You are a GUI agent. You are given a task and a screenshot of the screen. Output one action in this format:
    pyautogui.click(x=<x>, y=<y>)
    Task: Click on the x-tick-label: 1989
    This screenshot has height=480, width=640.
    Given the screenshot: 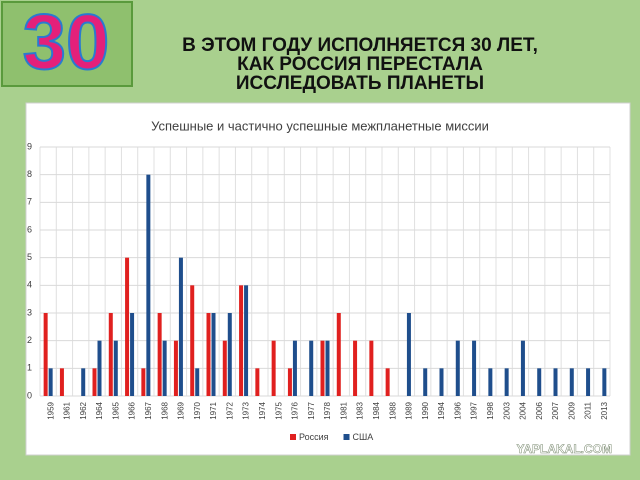 What is the action you would take?
    pyautogui.click(x=409, y=410)
    